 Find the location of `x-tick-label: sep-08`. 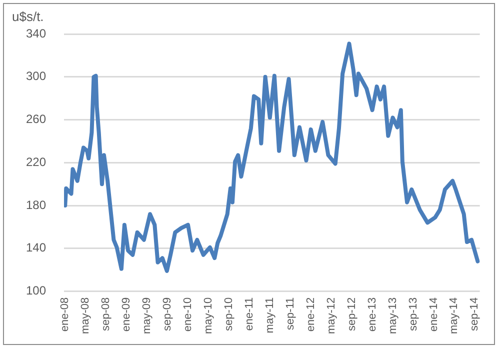

x-tick-label: sep-08 is located at coordinates (106, 314).